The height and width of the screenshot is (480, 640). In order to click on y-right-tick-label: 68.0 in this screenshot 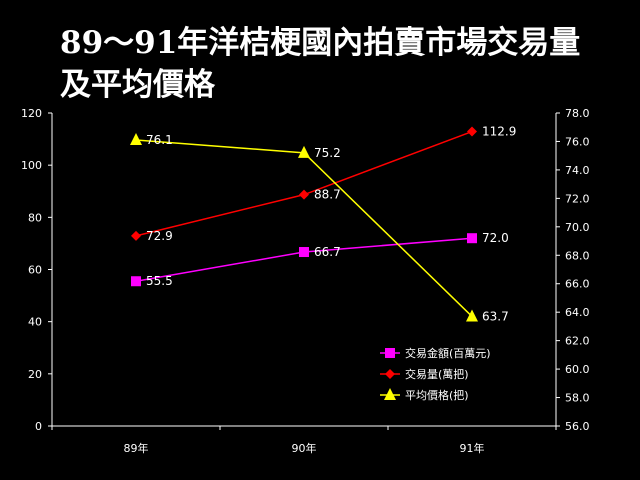, I will do `click(577, 255)`.